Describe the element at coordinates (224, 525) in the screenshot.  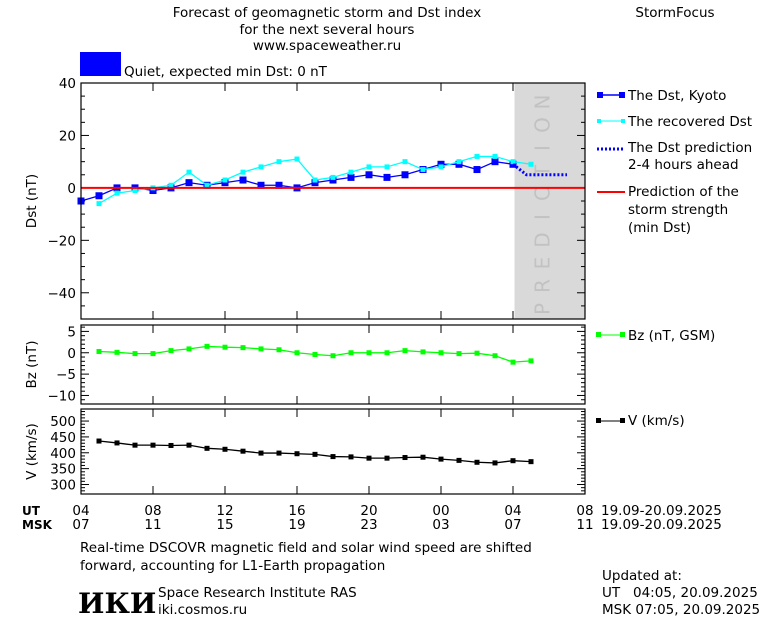
I see `msk-tick-label: 15` at that location.